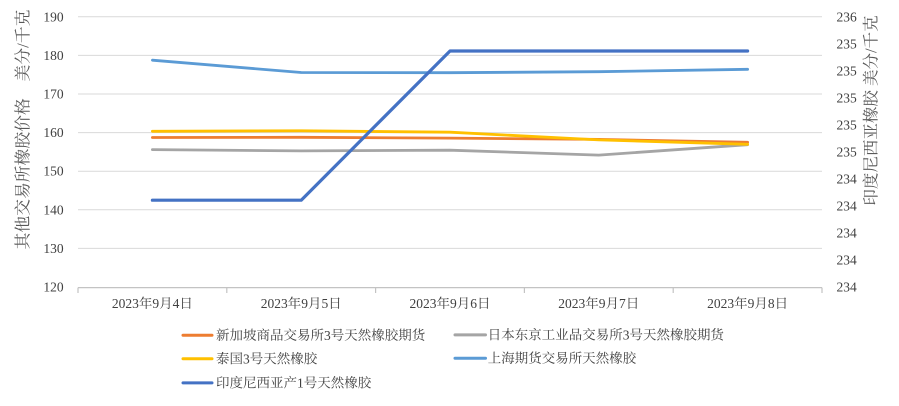 The width and height of the screenshot is (899, 406). I want to click on svg-text: 160, so click(53, 132).